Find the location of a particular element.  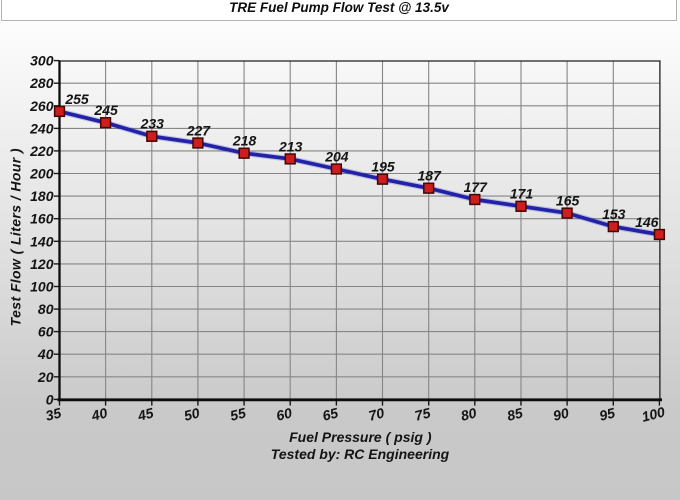

svg-text: 280 is located at coordinates (41, 83).